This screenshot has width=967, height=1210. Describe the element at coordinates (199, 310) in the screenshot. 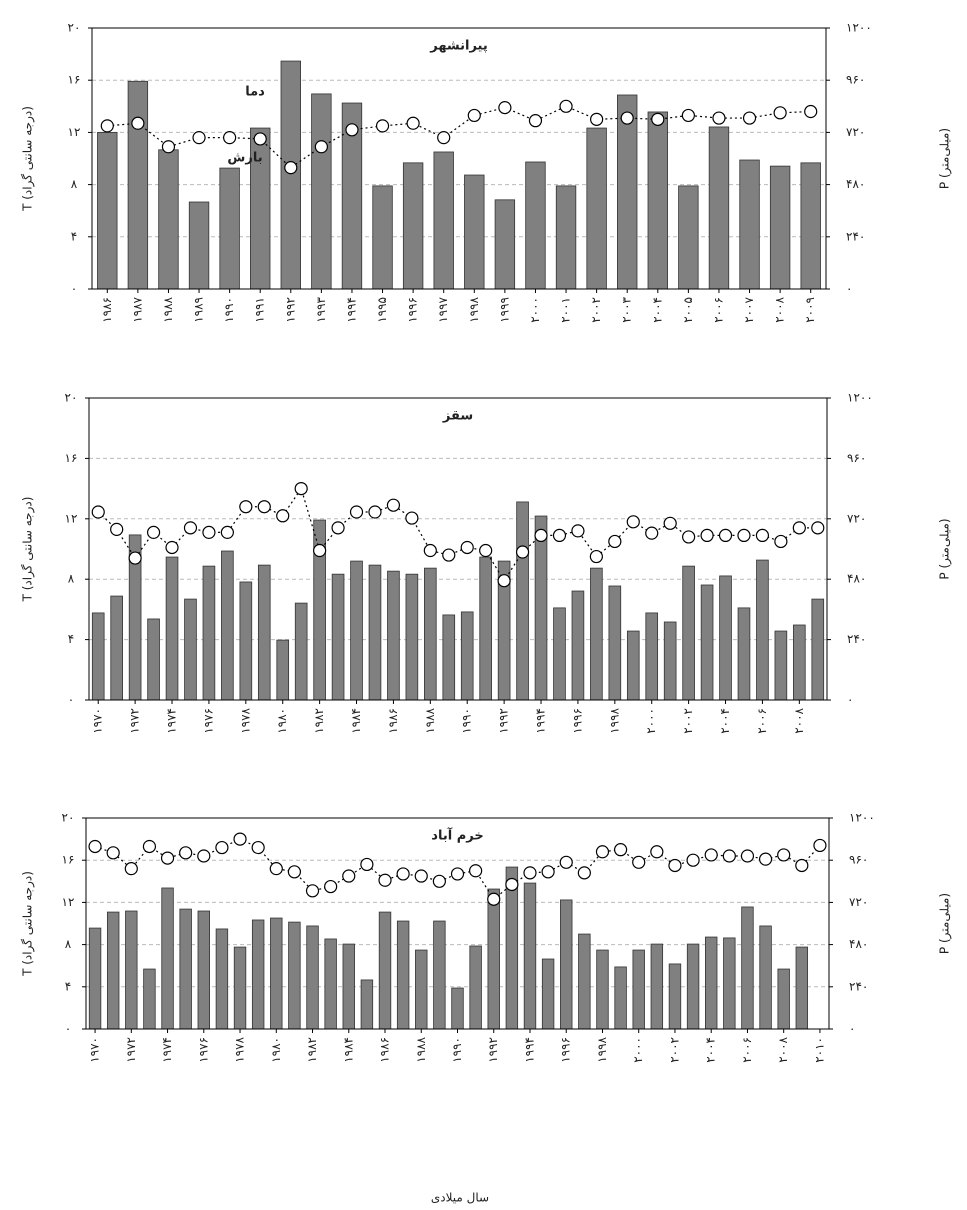

I see `x-tick-label: ۱۹۸۹` at that location.